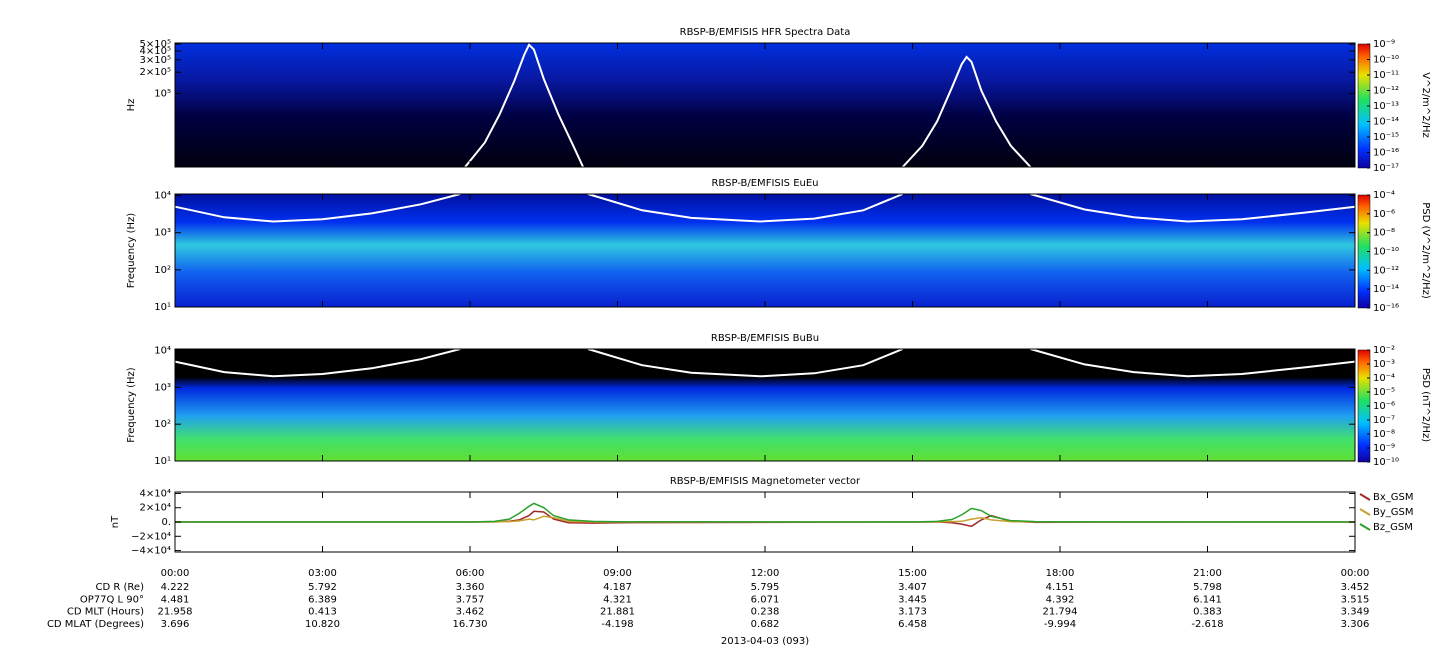 This screenshot has width=1447, height=658. I want to click on ephemeris-value: 3.349, so click(1355, 612).